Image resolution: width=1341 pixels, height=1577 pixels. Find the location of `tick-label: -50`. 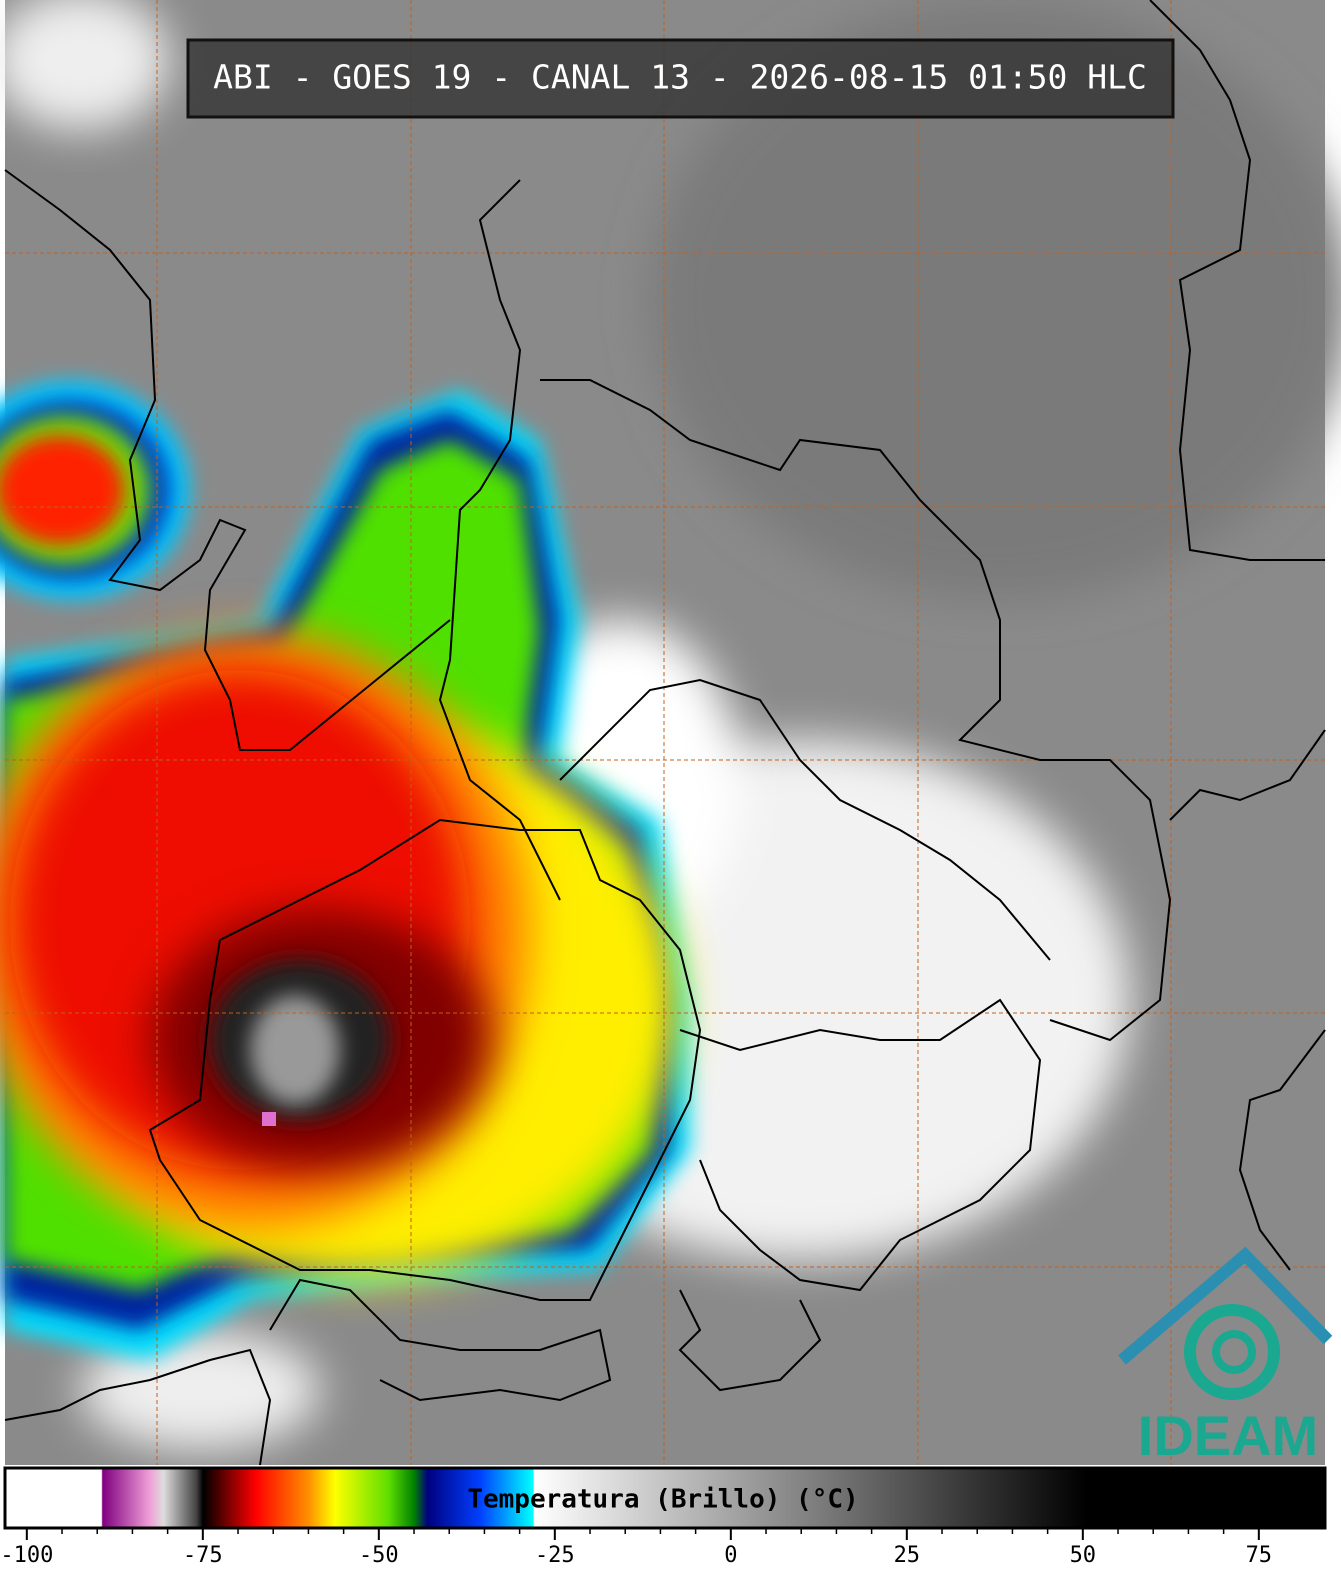

tick-label: -50 is located at coordinates (379, 1555).